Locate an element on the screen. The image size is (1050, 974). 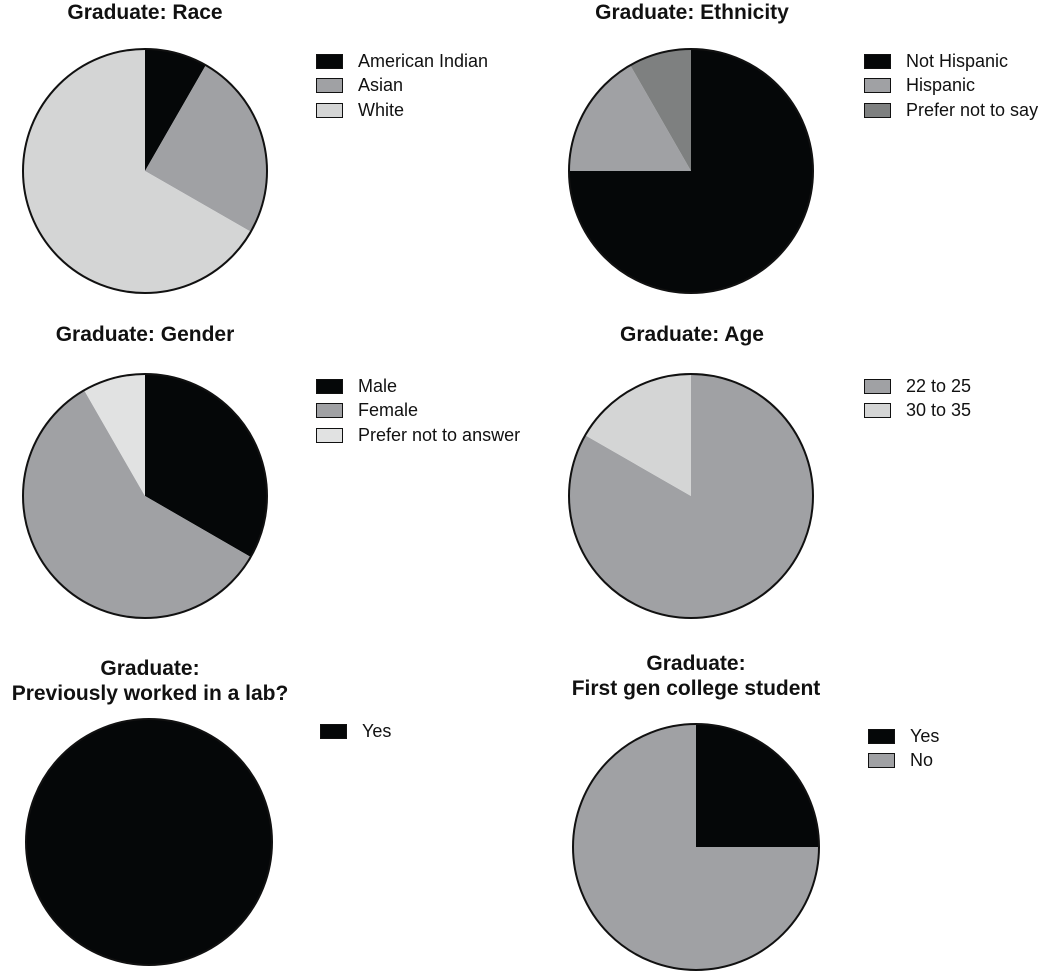
legend: Yes is located at coordinates (355, 731).